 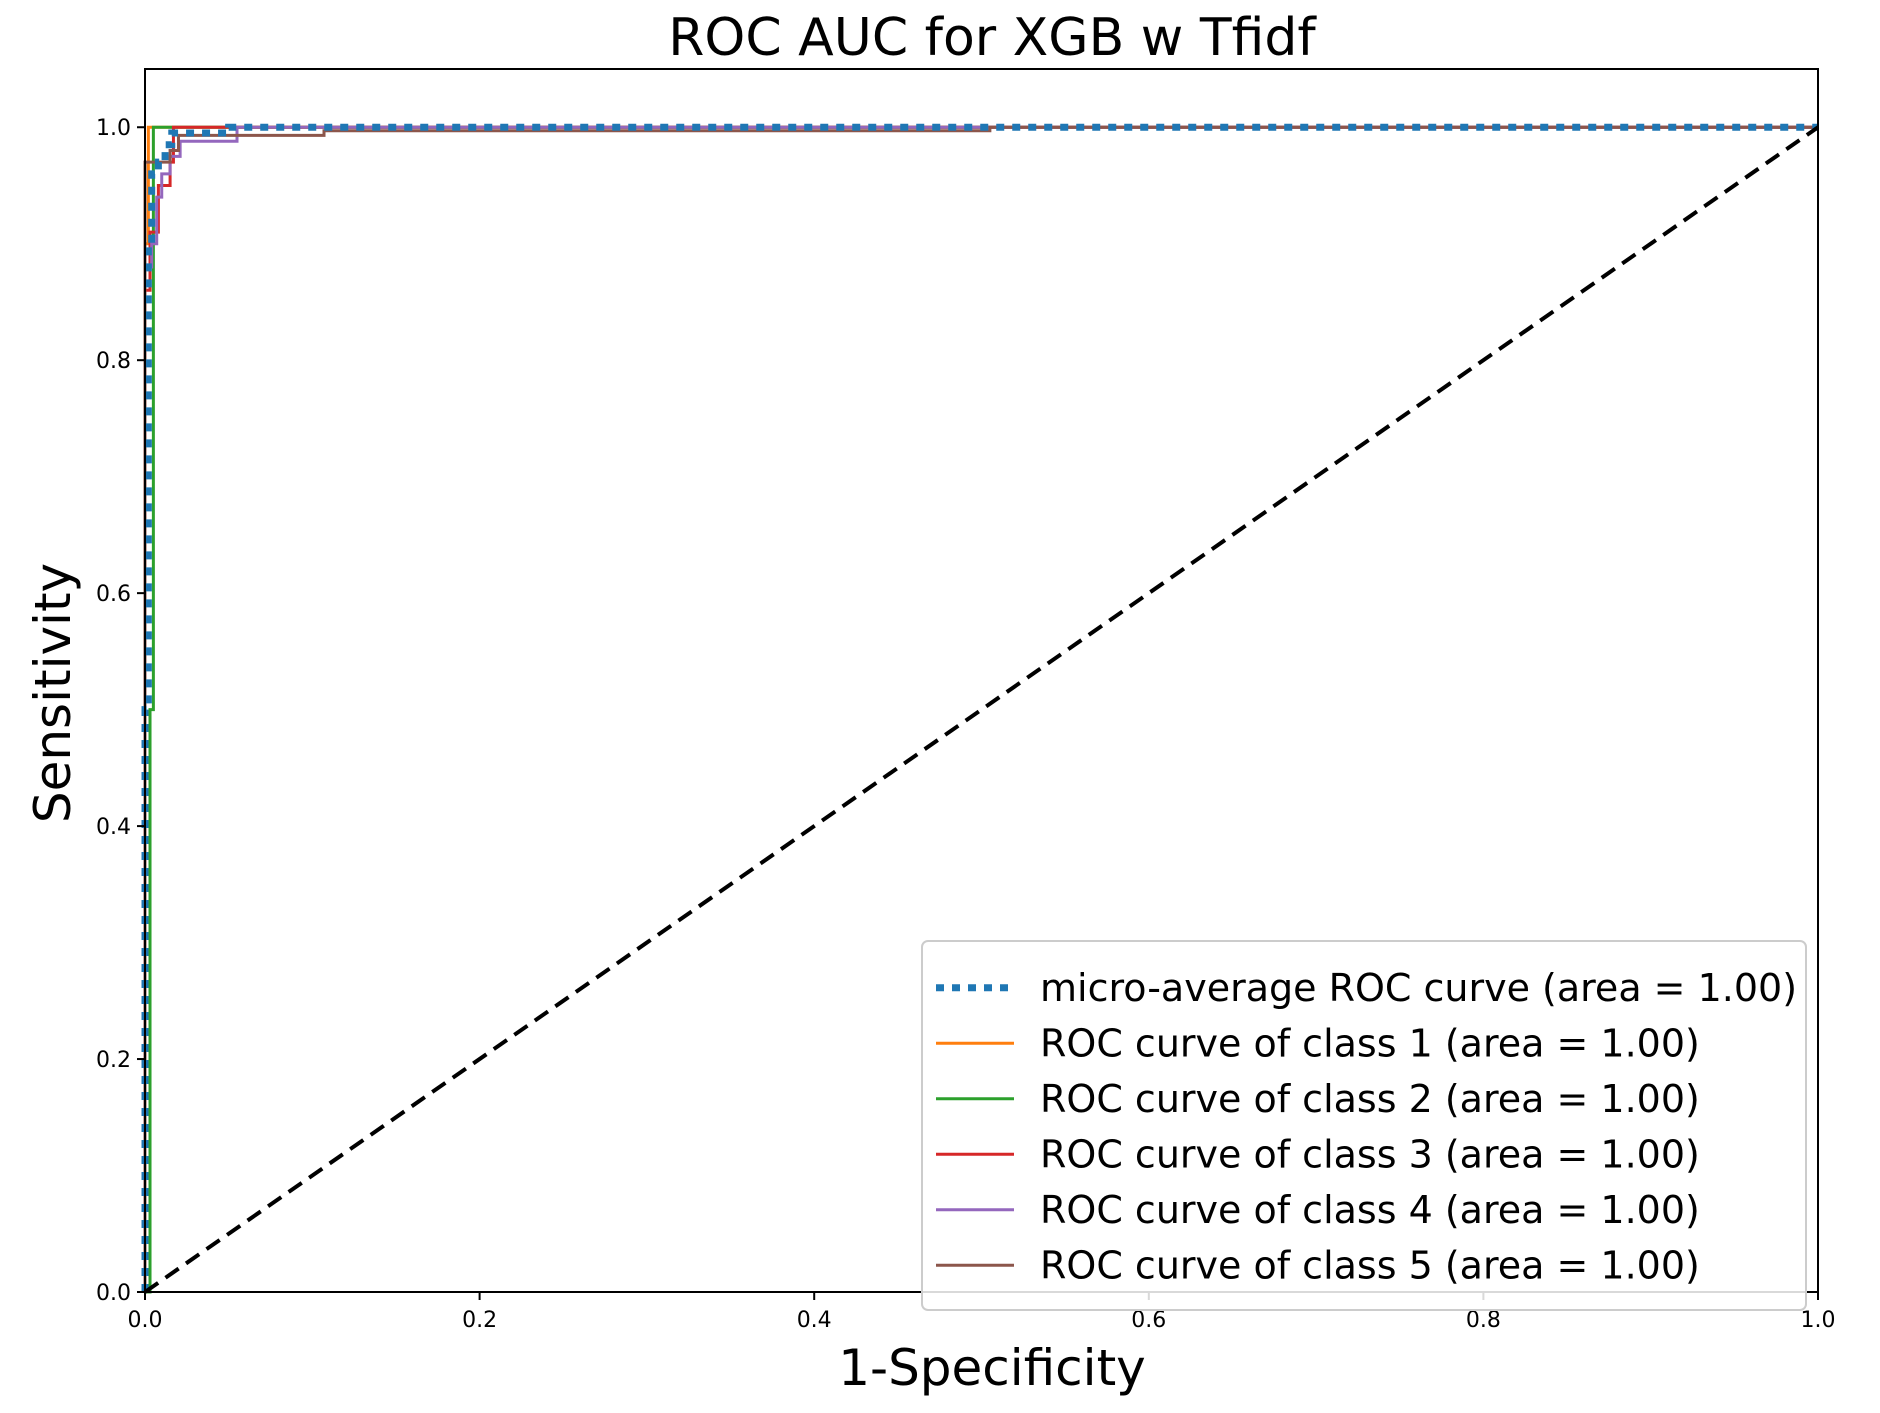 I want to click on legend-box, so click(x=1364, y=1125).